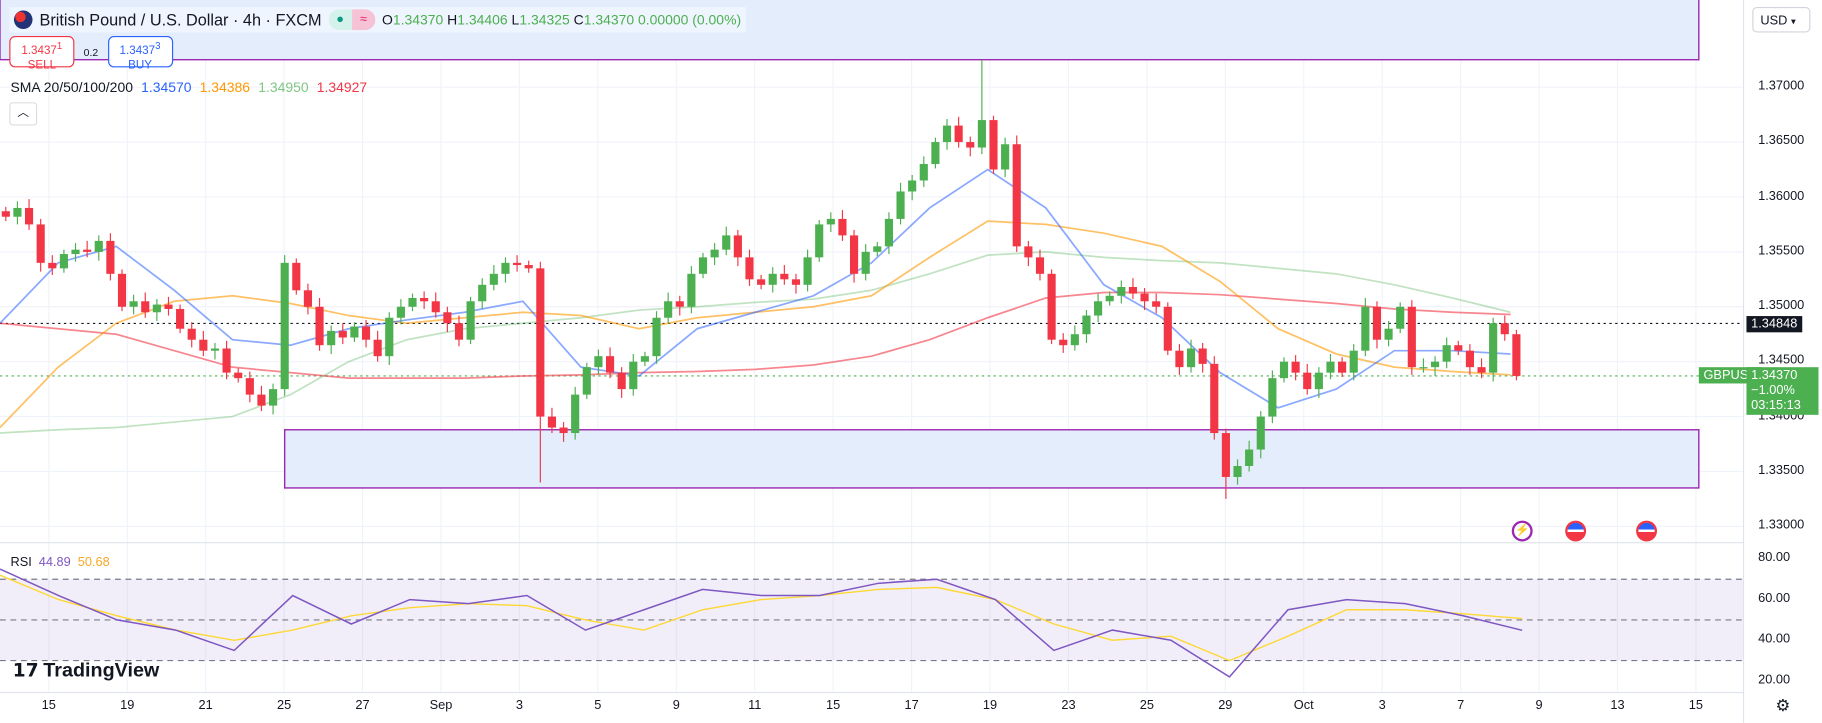  What do you see at coordinates (1774, 557) in the screenshot?
I see `rsi-tick-label: 80.00` at bounding box center [1774, 557].